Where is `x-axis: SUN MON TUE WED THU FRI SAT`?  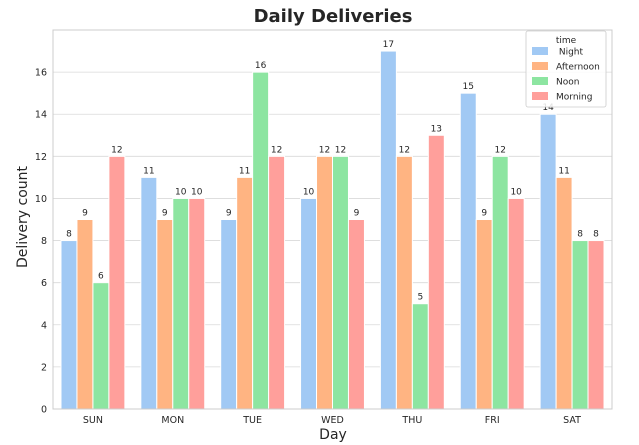 x-axis: SUN MON TUE WED THU FRI SAT is located at coordinates (332, 420).